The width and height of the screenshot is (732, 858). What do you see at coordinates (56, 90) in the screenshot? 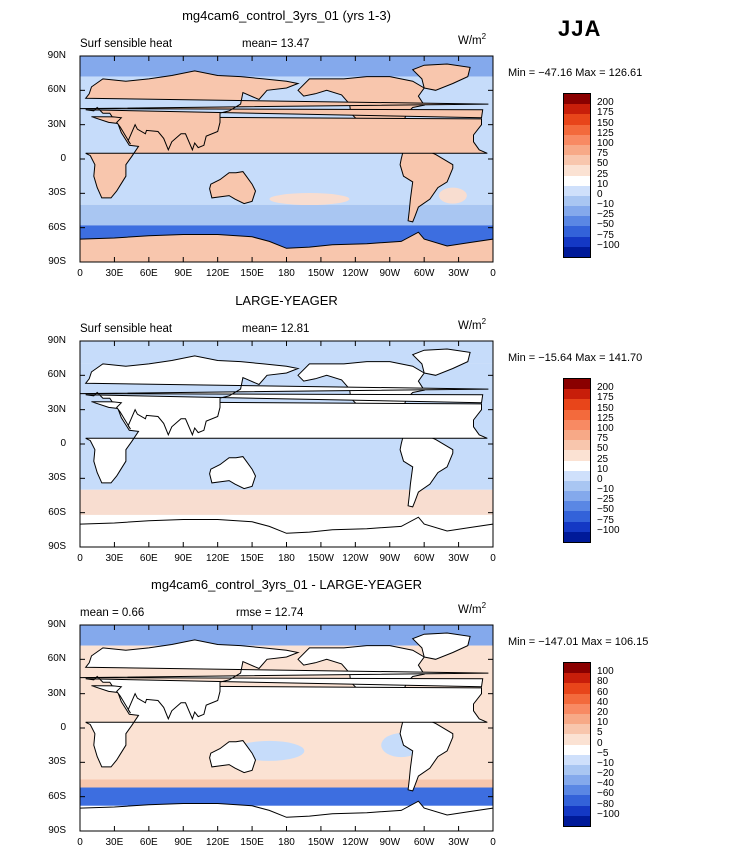
I see `y-tick-label: 60N` at bounding box center [56, 90].